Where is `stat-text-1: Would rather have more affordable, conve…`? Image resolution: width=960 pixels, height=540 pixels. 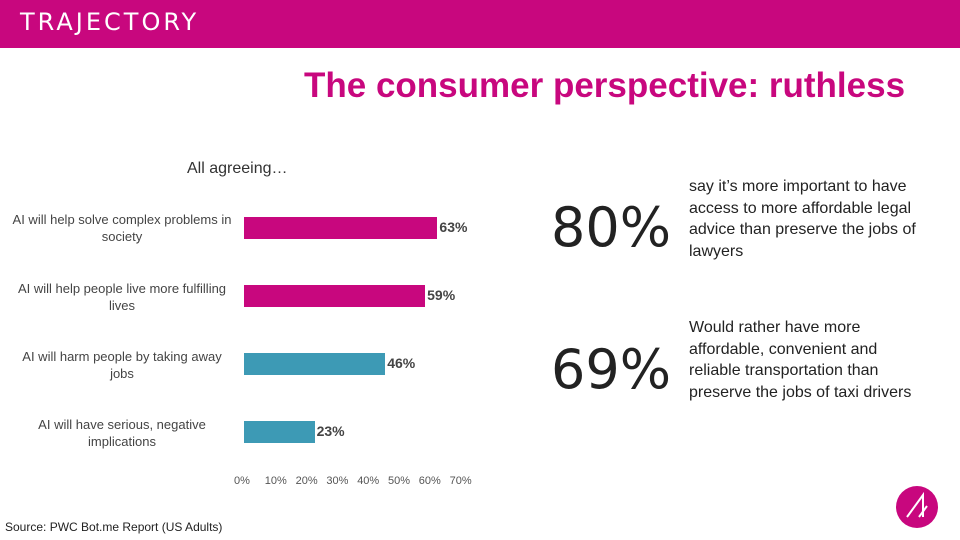
stat-text-1: Would rather have more affordable, conve… is located at coordinates (800, 360).